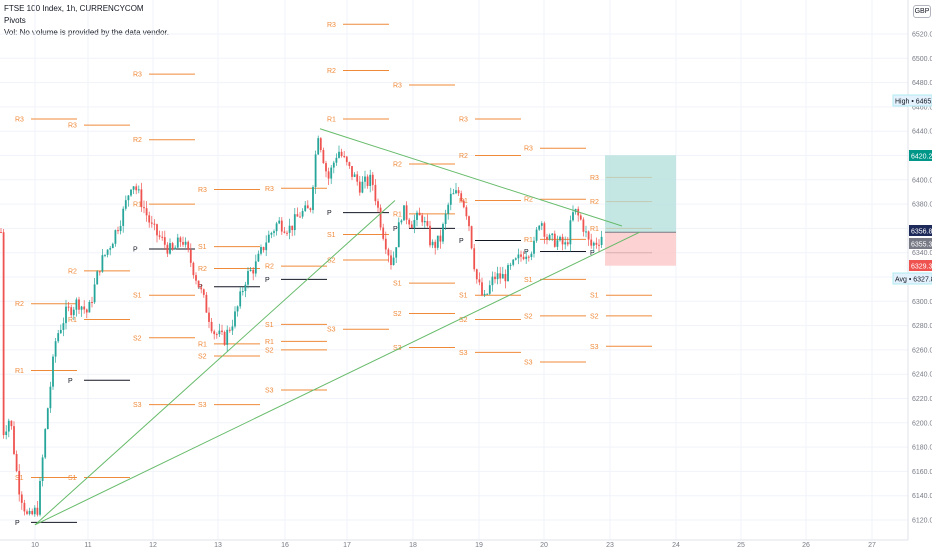 Image resolution: width=932 pixels, height=550 pixels. Describe the element at coordinates (15, 20) in the screenshot. I see `legend-indicator: Pivots` at that location.